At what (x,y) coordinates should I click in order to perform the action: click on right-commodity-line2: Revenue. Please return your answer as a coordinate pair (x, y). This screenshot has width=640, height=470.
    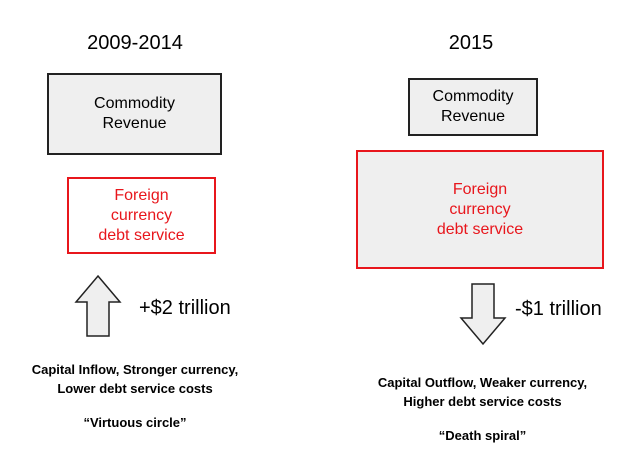
    Looking at the image, I should click on (473, 116).